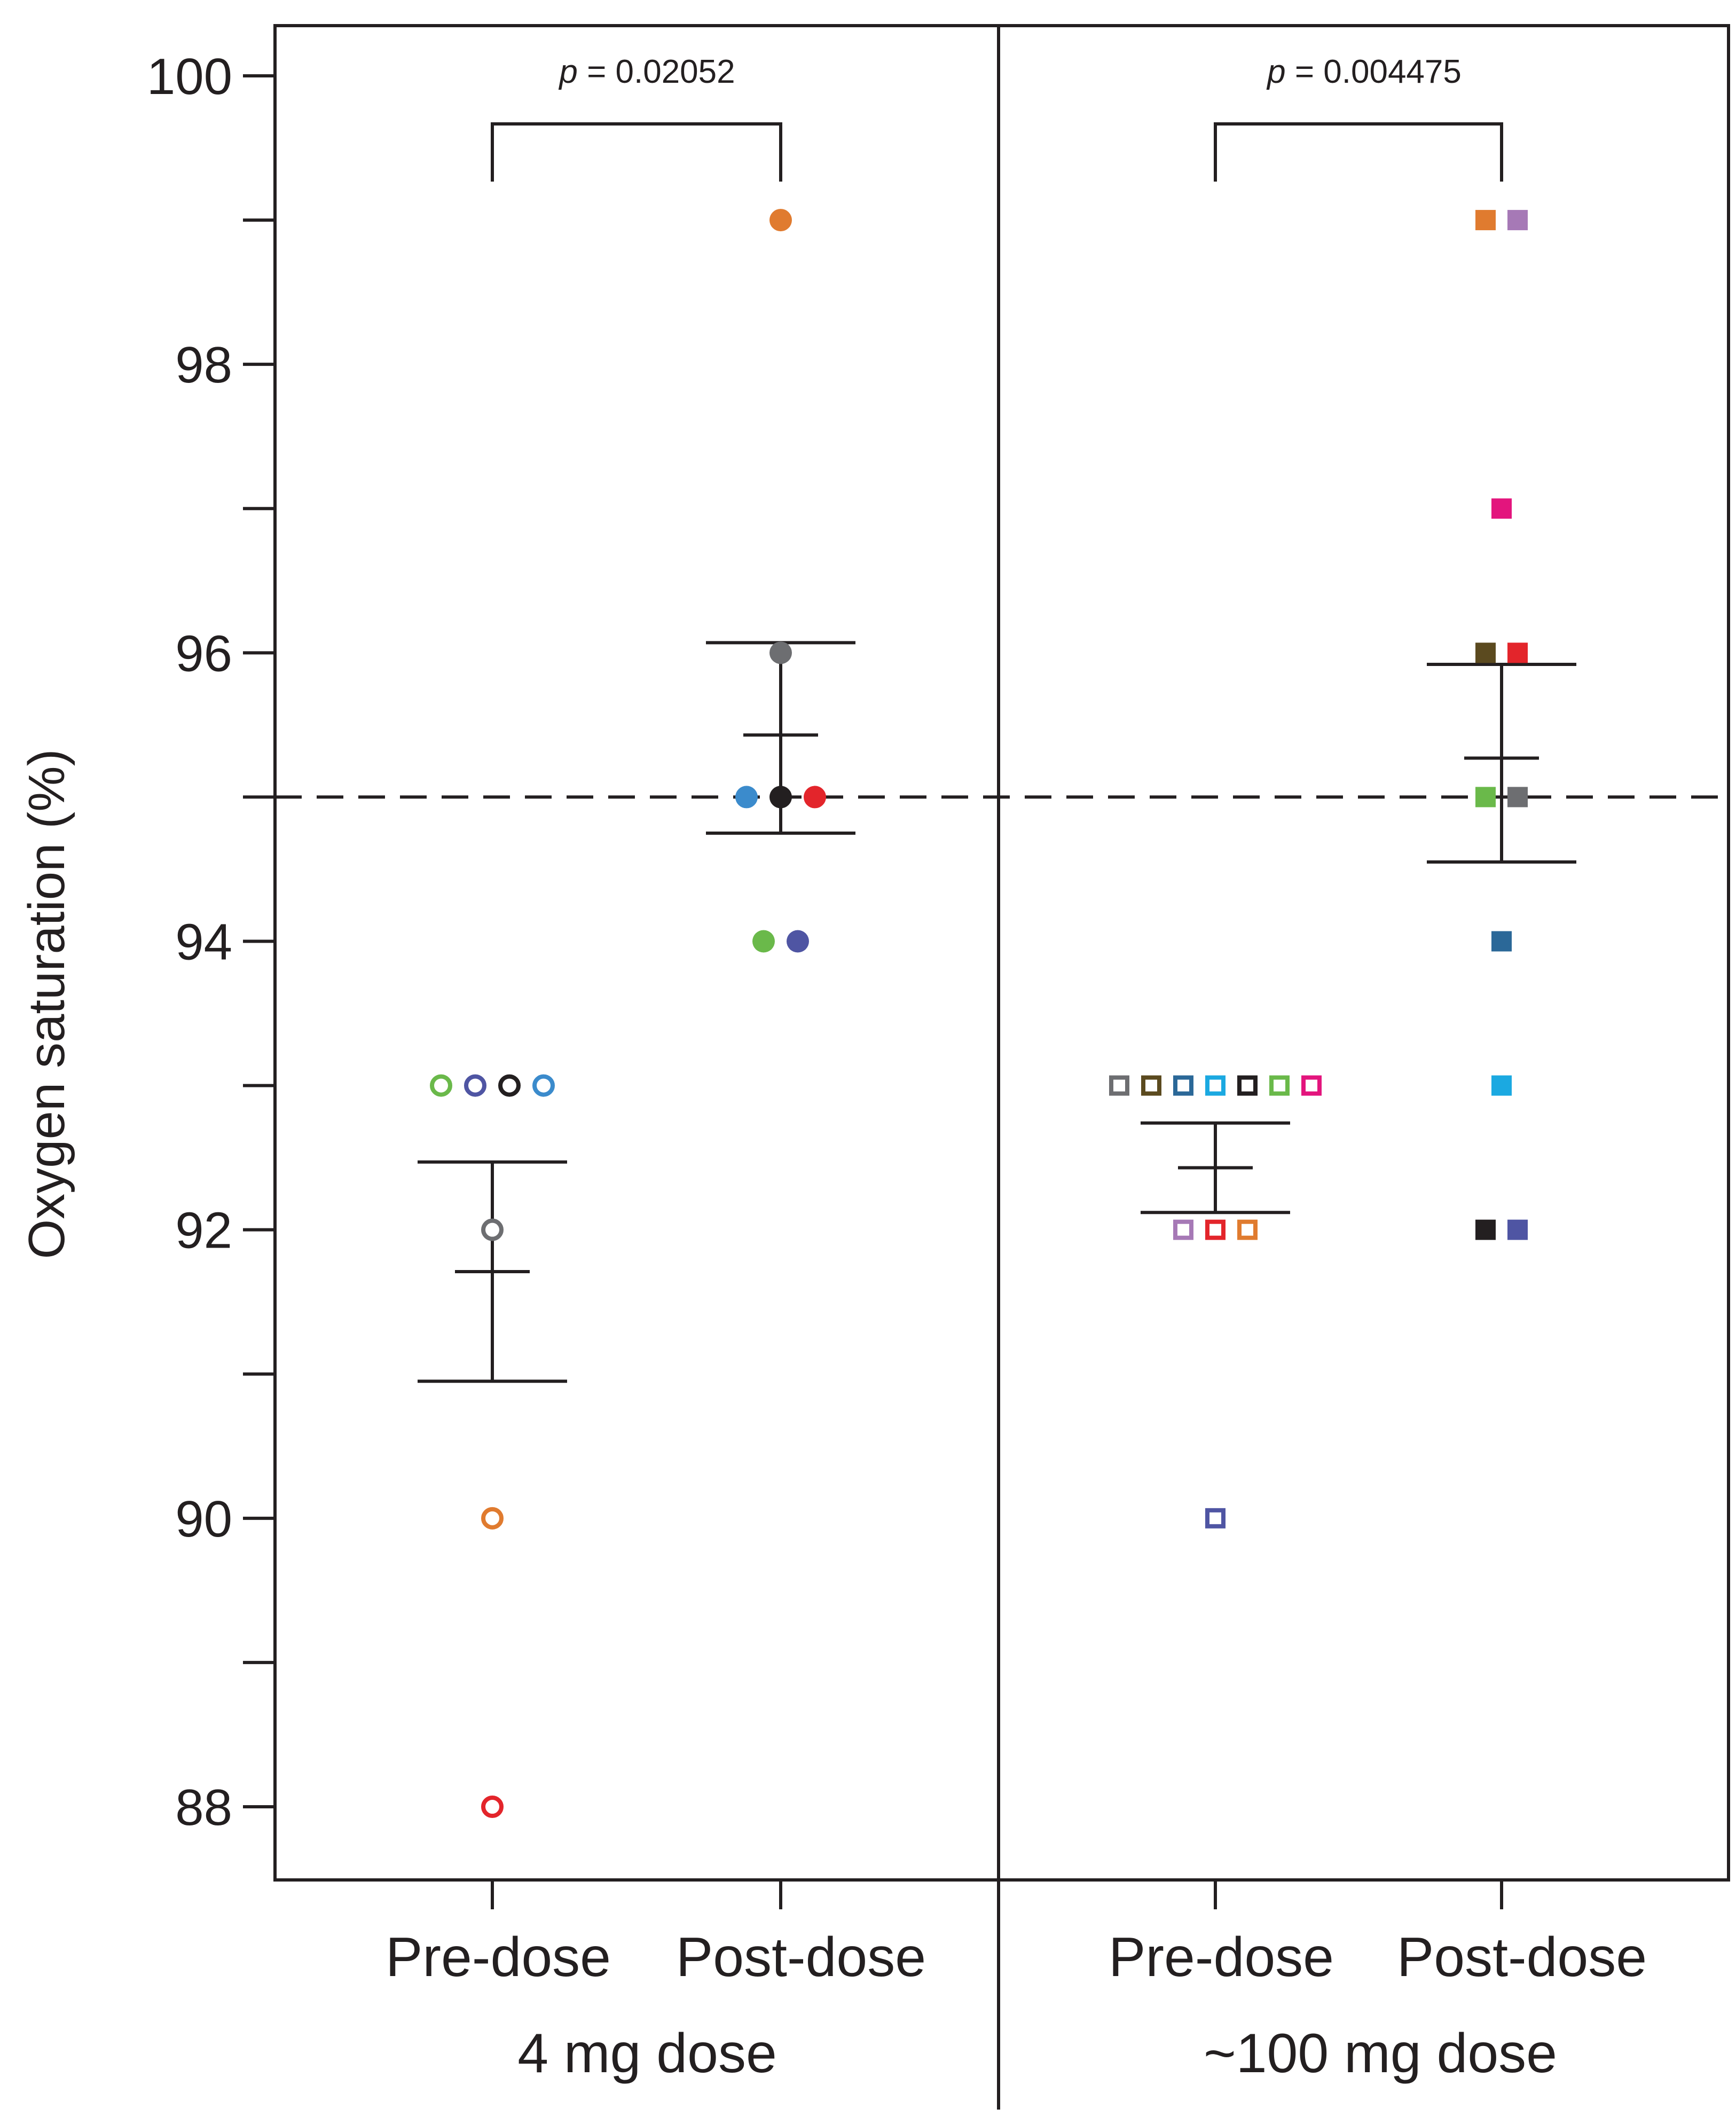 This screenshot has width=1736, height=2124. I want to click on category-label-post-4mg: Post-dose, so click(801, 1957).